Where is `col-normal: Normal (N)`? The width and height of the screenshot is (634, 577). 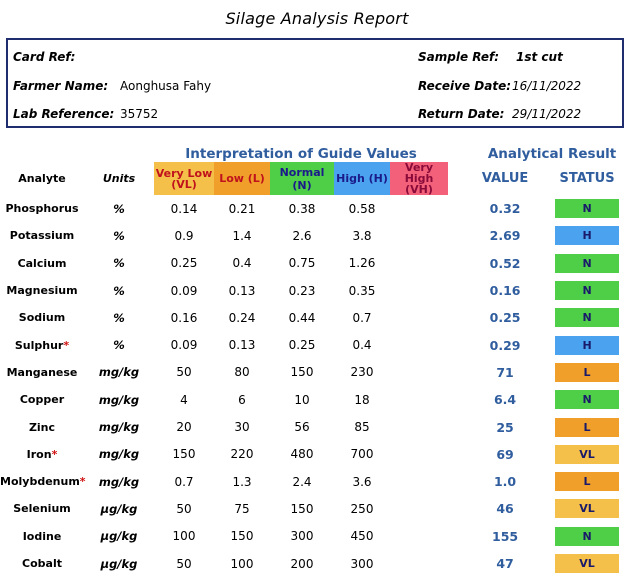
col-normal: Normal (N) is located at coordinates (302, 178).